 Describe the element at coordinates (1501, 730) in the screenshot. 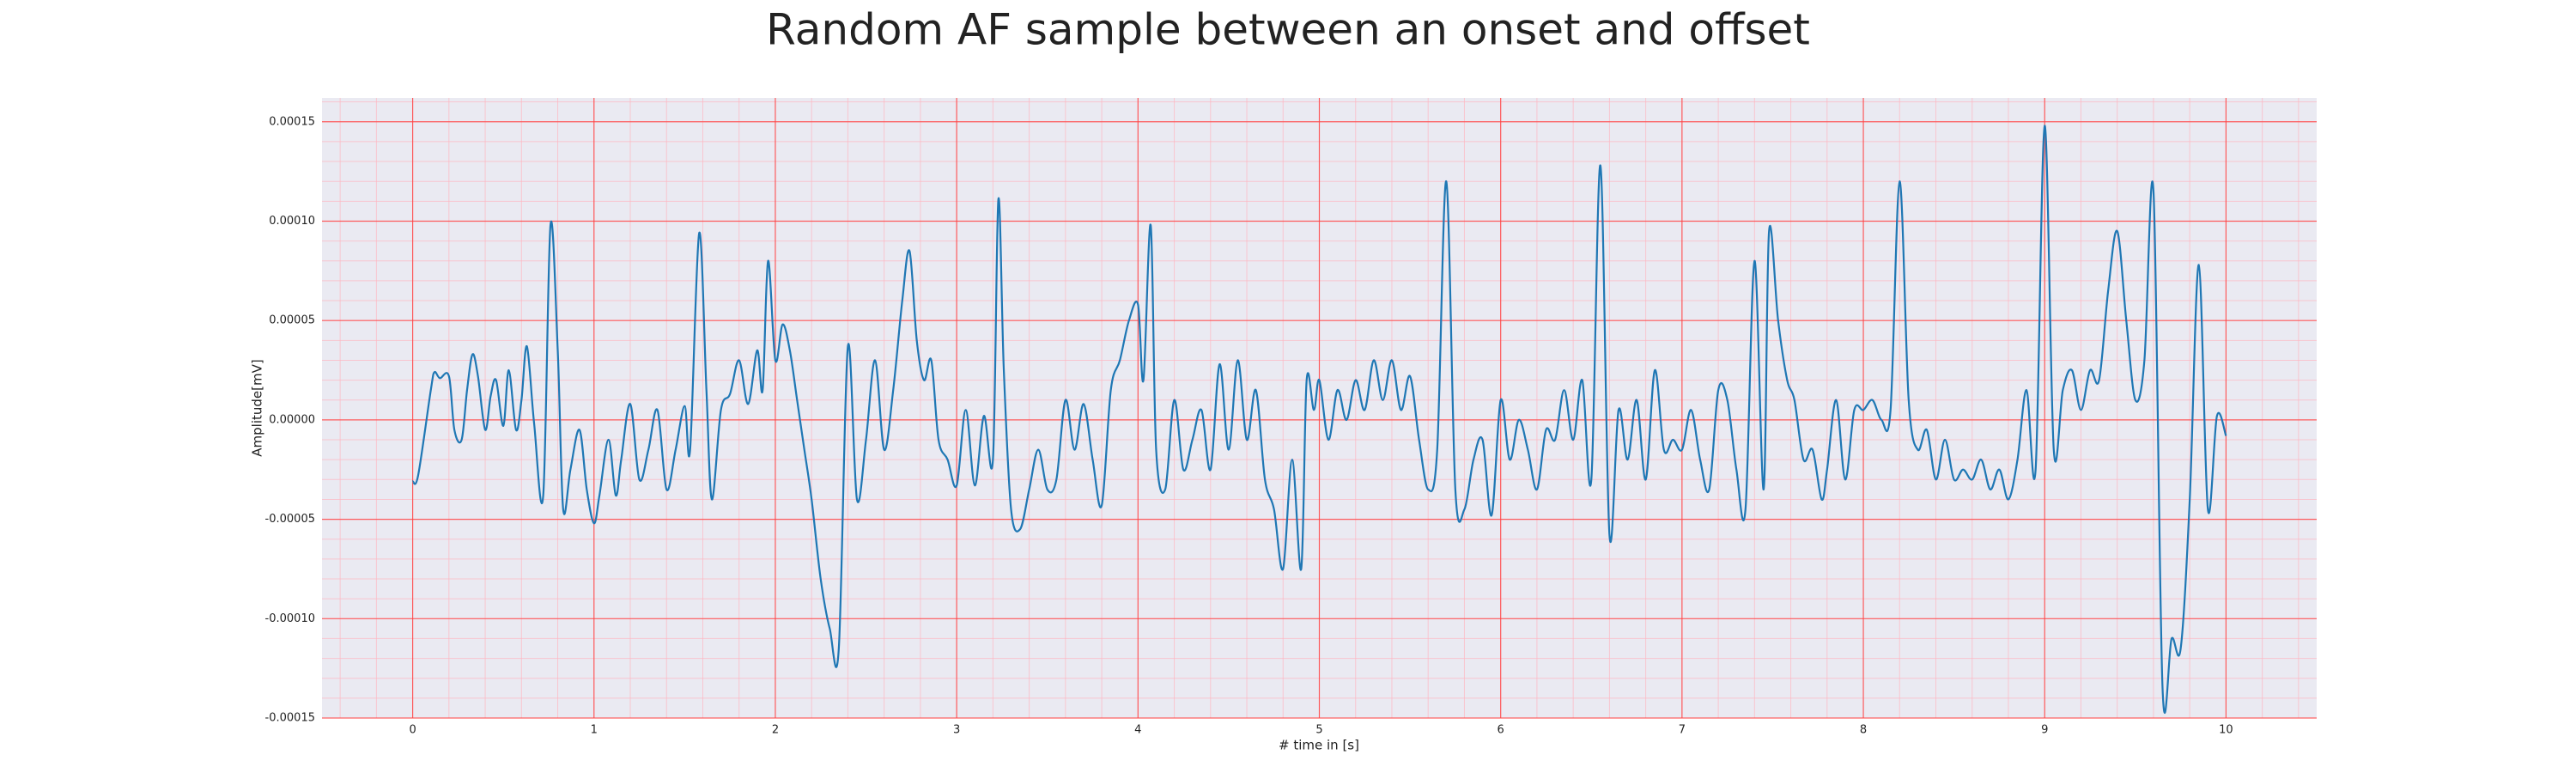

I see `x-tick-label: 6` at that location.